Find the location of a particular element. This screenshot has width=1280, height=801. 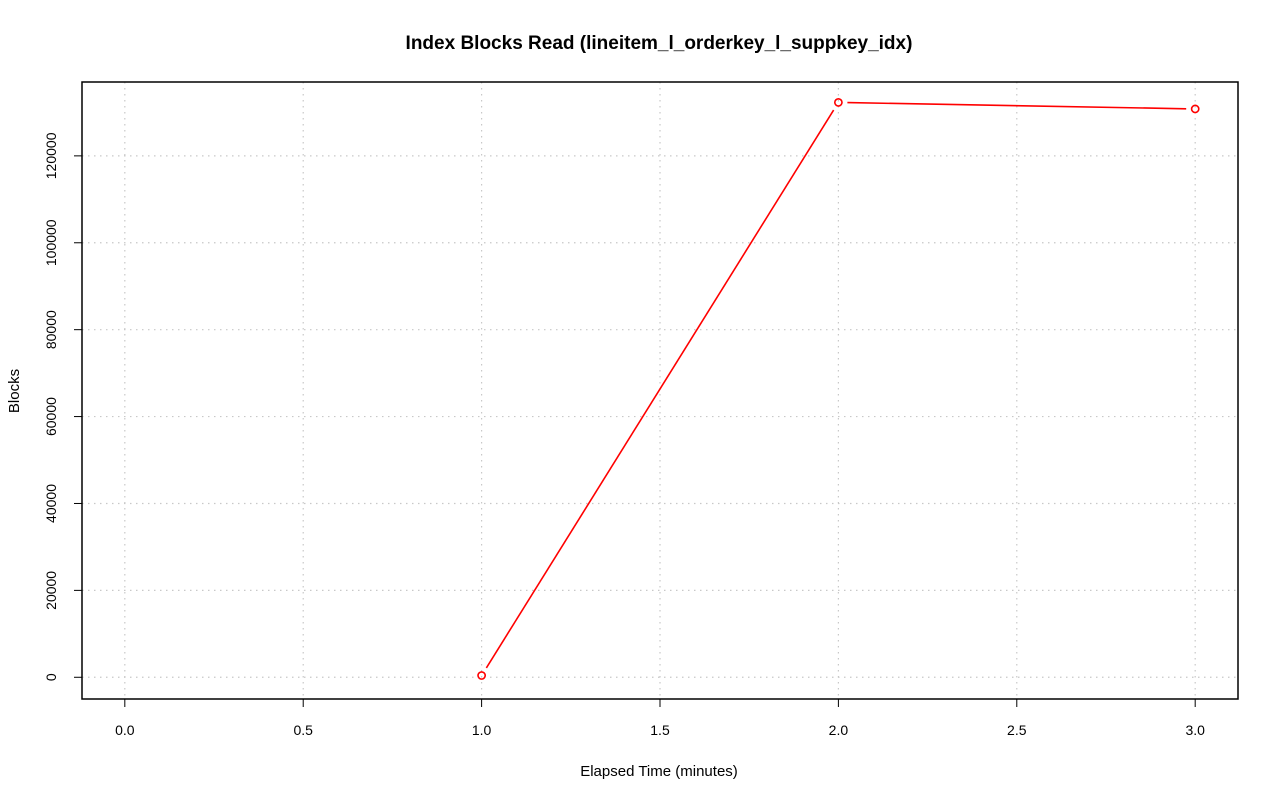

x-tick-label: 0.0 is located at coordinates (125, 730).